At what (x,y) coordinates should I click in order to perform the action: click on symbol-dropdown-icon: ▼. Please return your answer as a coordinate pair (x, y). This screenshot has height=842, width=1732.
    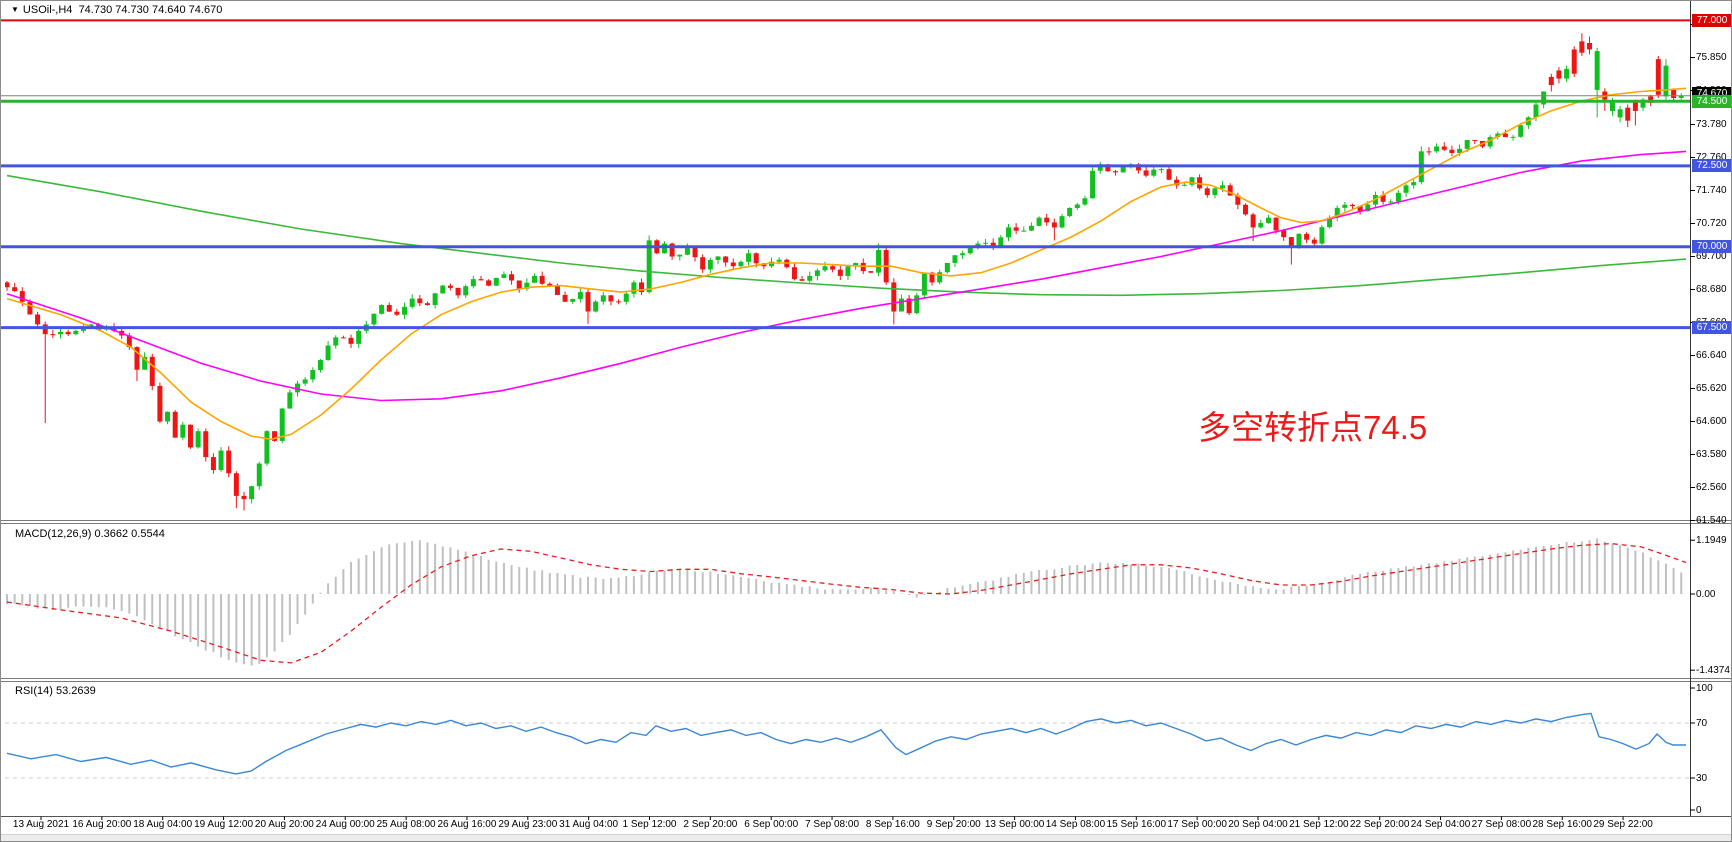
    Looking at the image, I should click on (15, 9).